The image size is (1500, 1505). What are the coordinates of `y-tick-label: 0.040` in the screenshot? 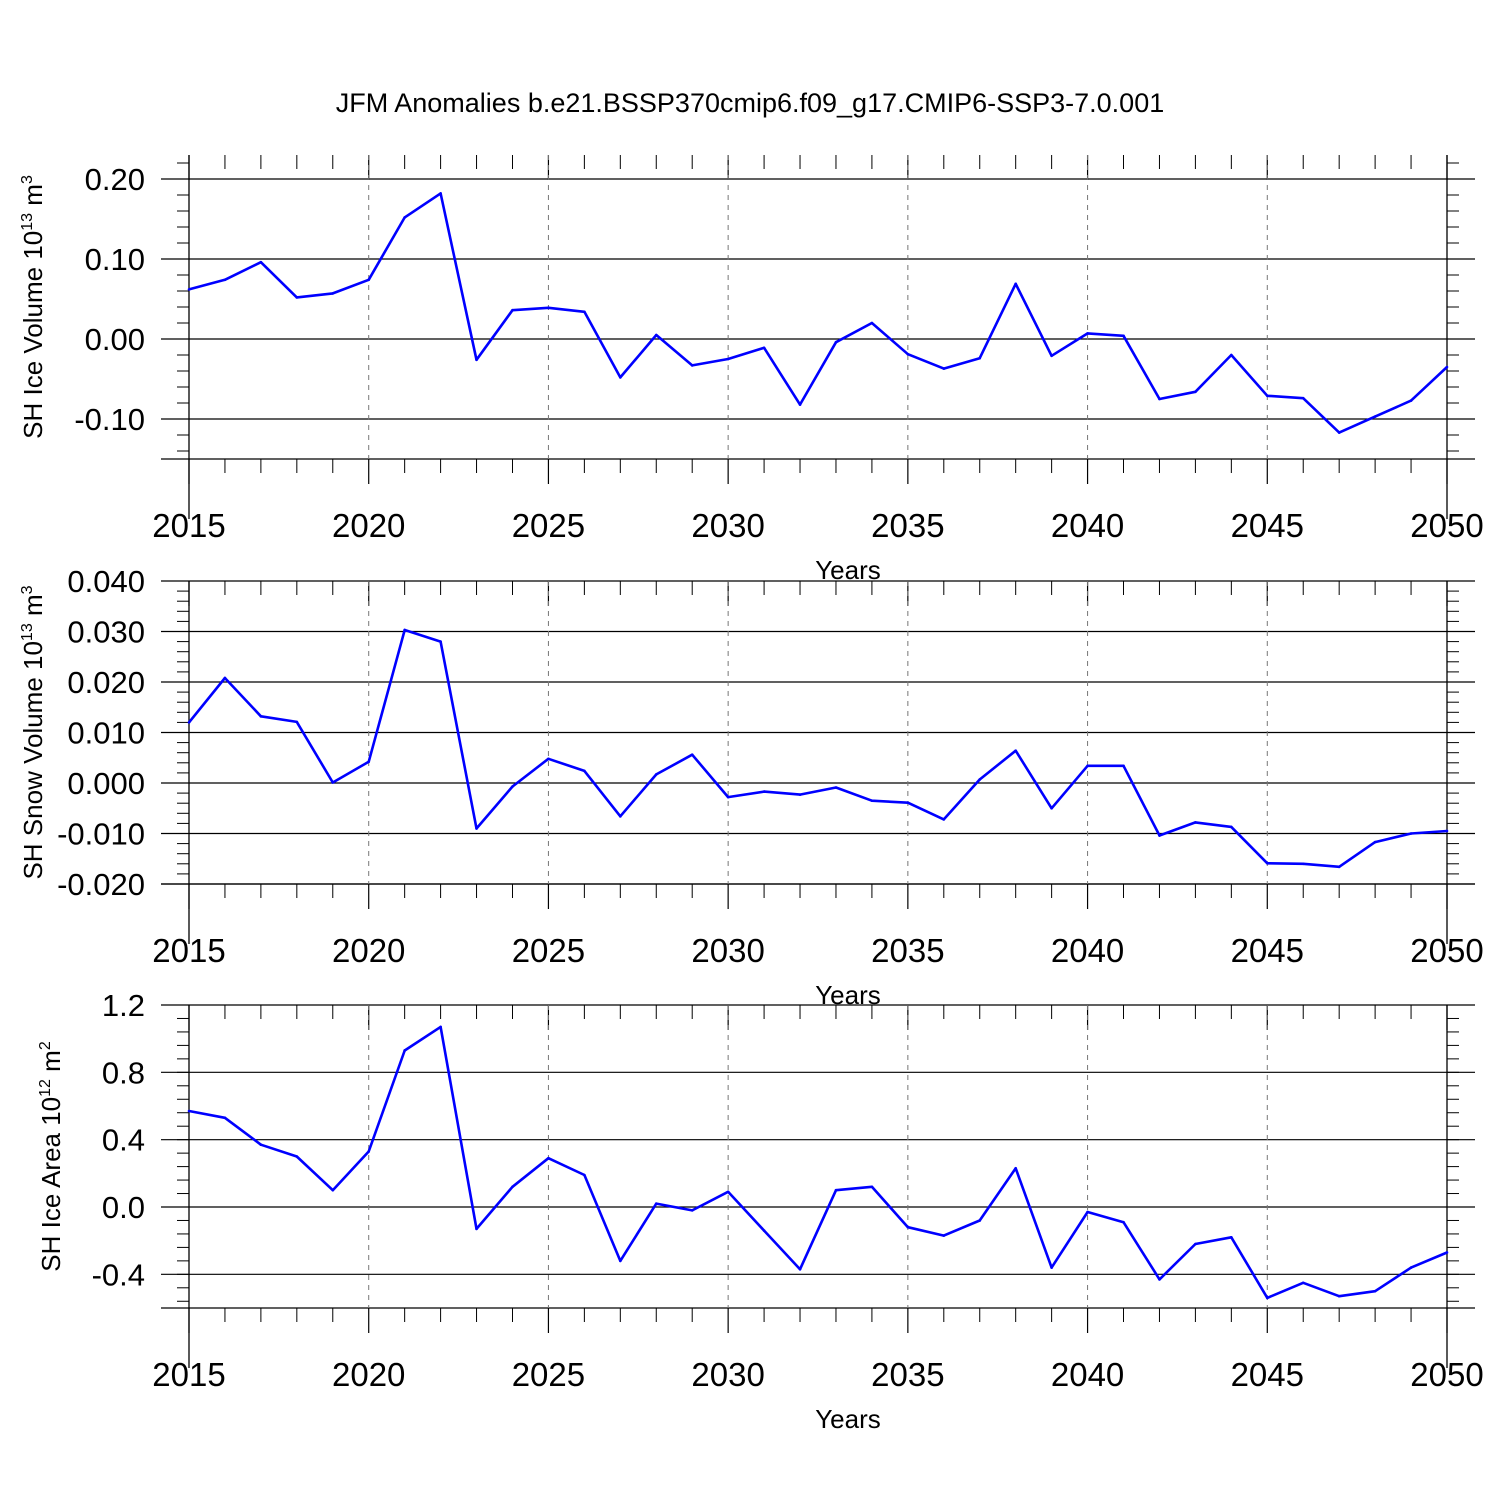 It's located at (106, 581).